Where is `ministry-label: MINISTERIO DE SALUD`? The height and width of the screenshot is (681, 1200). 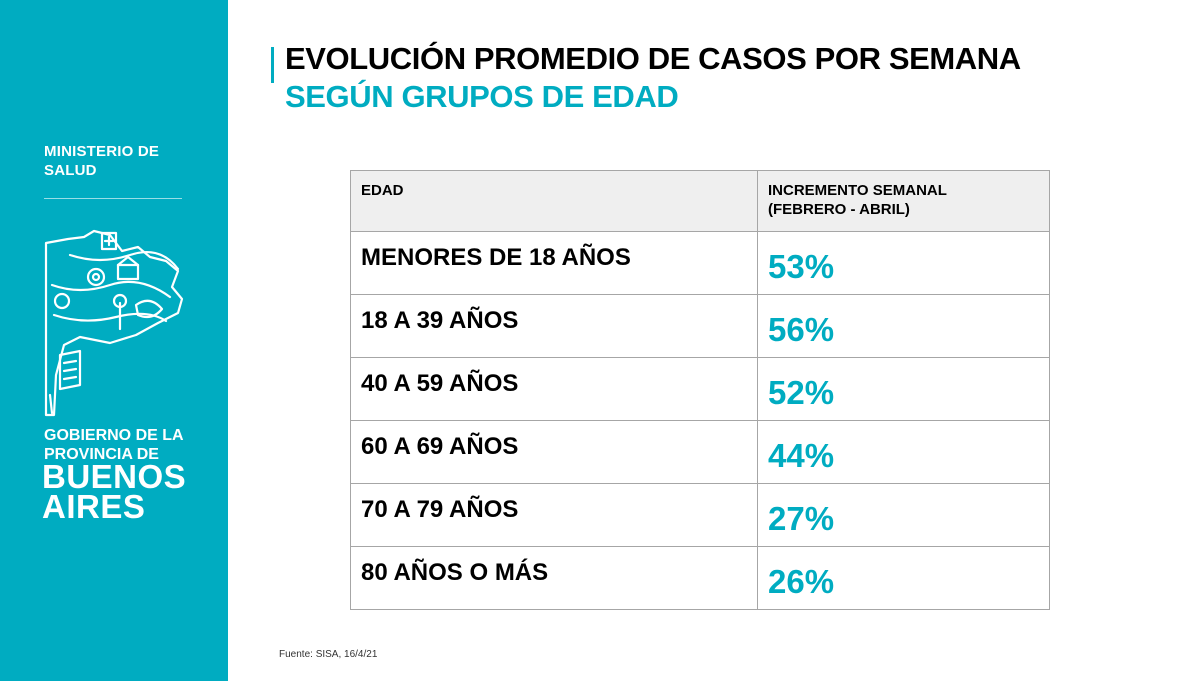
ministry-label: MINISTERIO DE SALUD is located at coordinates (101, 161).